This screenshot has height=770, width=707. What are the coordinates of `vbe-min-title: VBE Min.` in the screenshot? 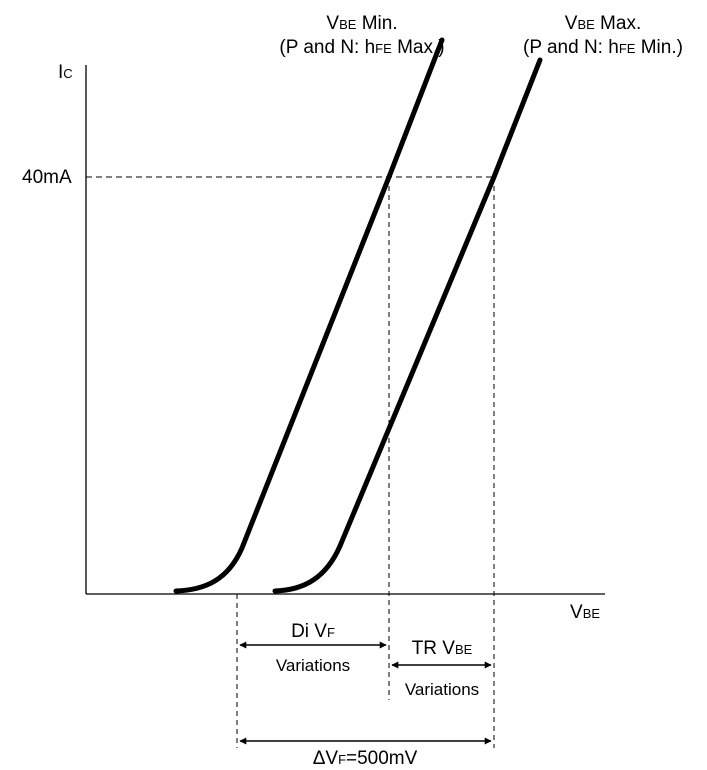 It's located at (362, 23).